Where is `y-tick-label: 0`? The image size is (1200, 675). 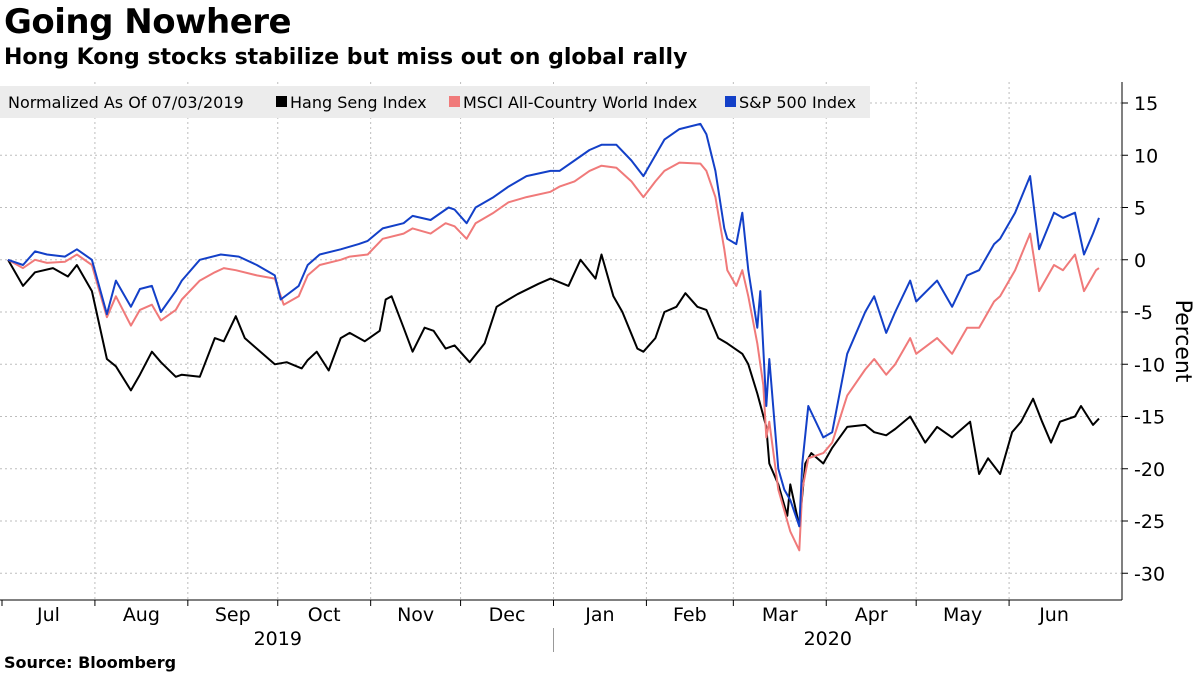 y-tick-label: 0 is located at coordinates (1140, 261).